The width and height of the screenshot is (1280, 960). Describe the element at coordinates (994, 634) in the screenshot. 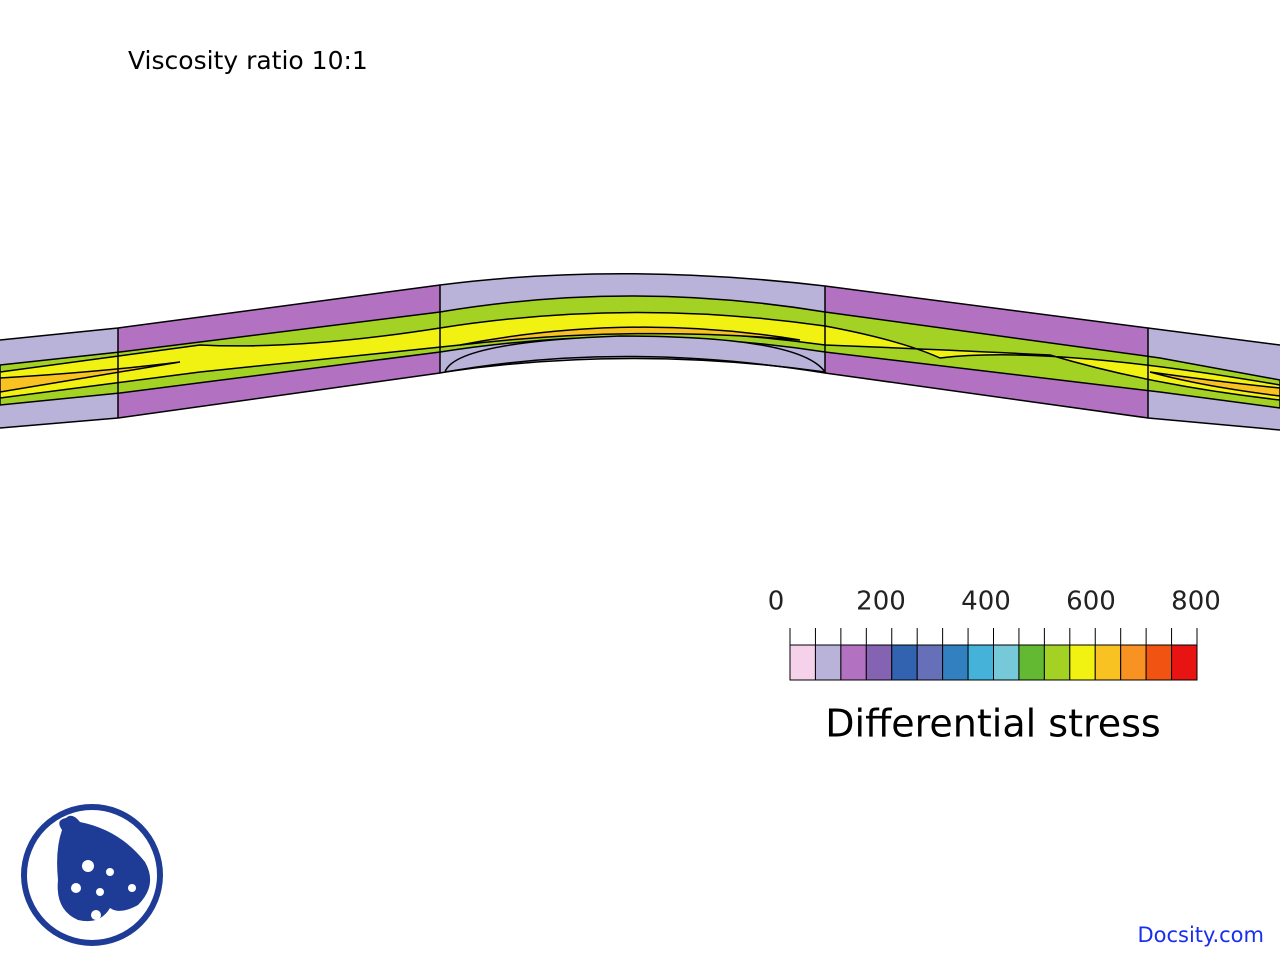

I see `color-scale: 0 200 400 600 800` at that location.